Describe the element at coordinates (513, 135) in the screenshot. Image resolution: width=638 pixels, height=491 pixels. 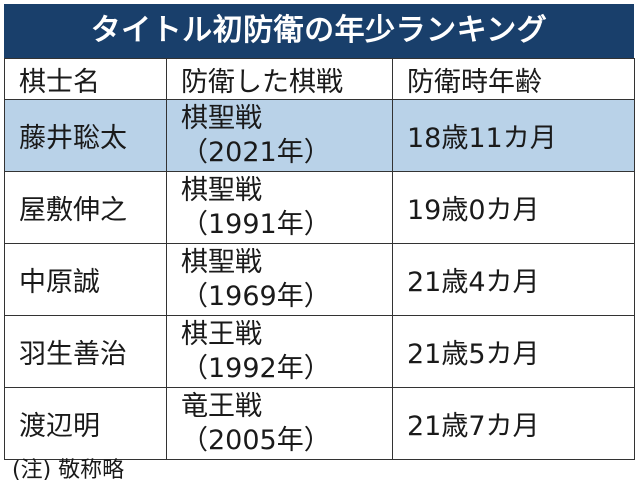
I see `age-at-defense: 18歳11カ月` at that location.